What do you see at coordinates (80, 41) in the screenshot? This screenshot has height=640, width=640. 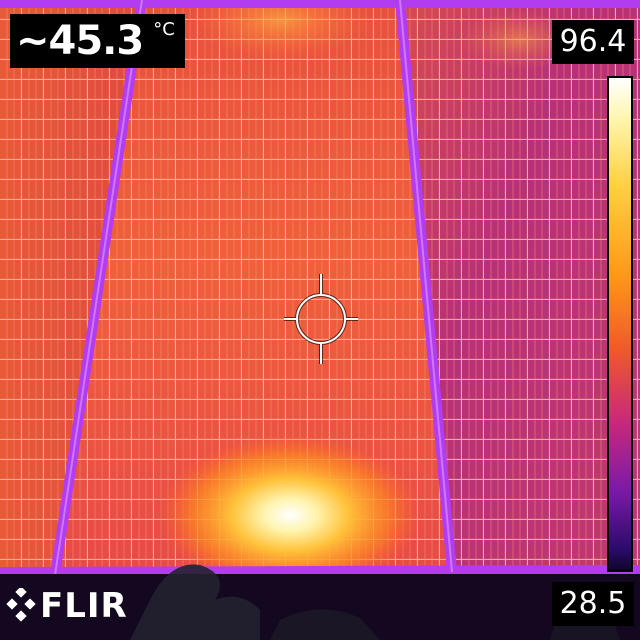 I see `spot-temperature-value: ~45.3` at bounding box center [80, 41].